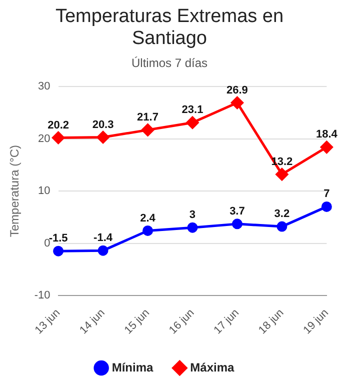 This screenshot has height=391, width=339. I want to click on data-label: 20.3, so click(103, 124).